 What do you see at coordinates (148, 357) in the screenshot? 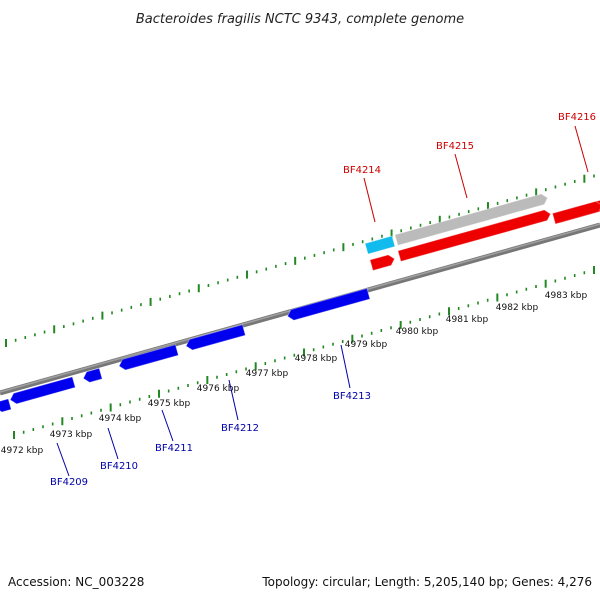
I see `cds-feature-bf4211` at bounding box center [148, 357].